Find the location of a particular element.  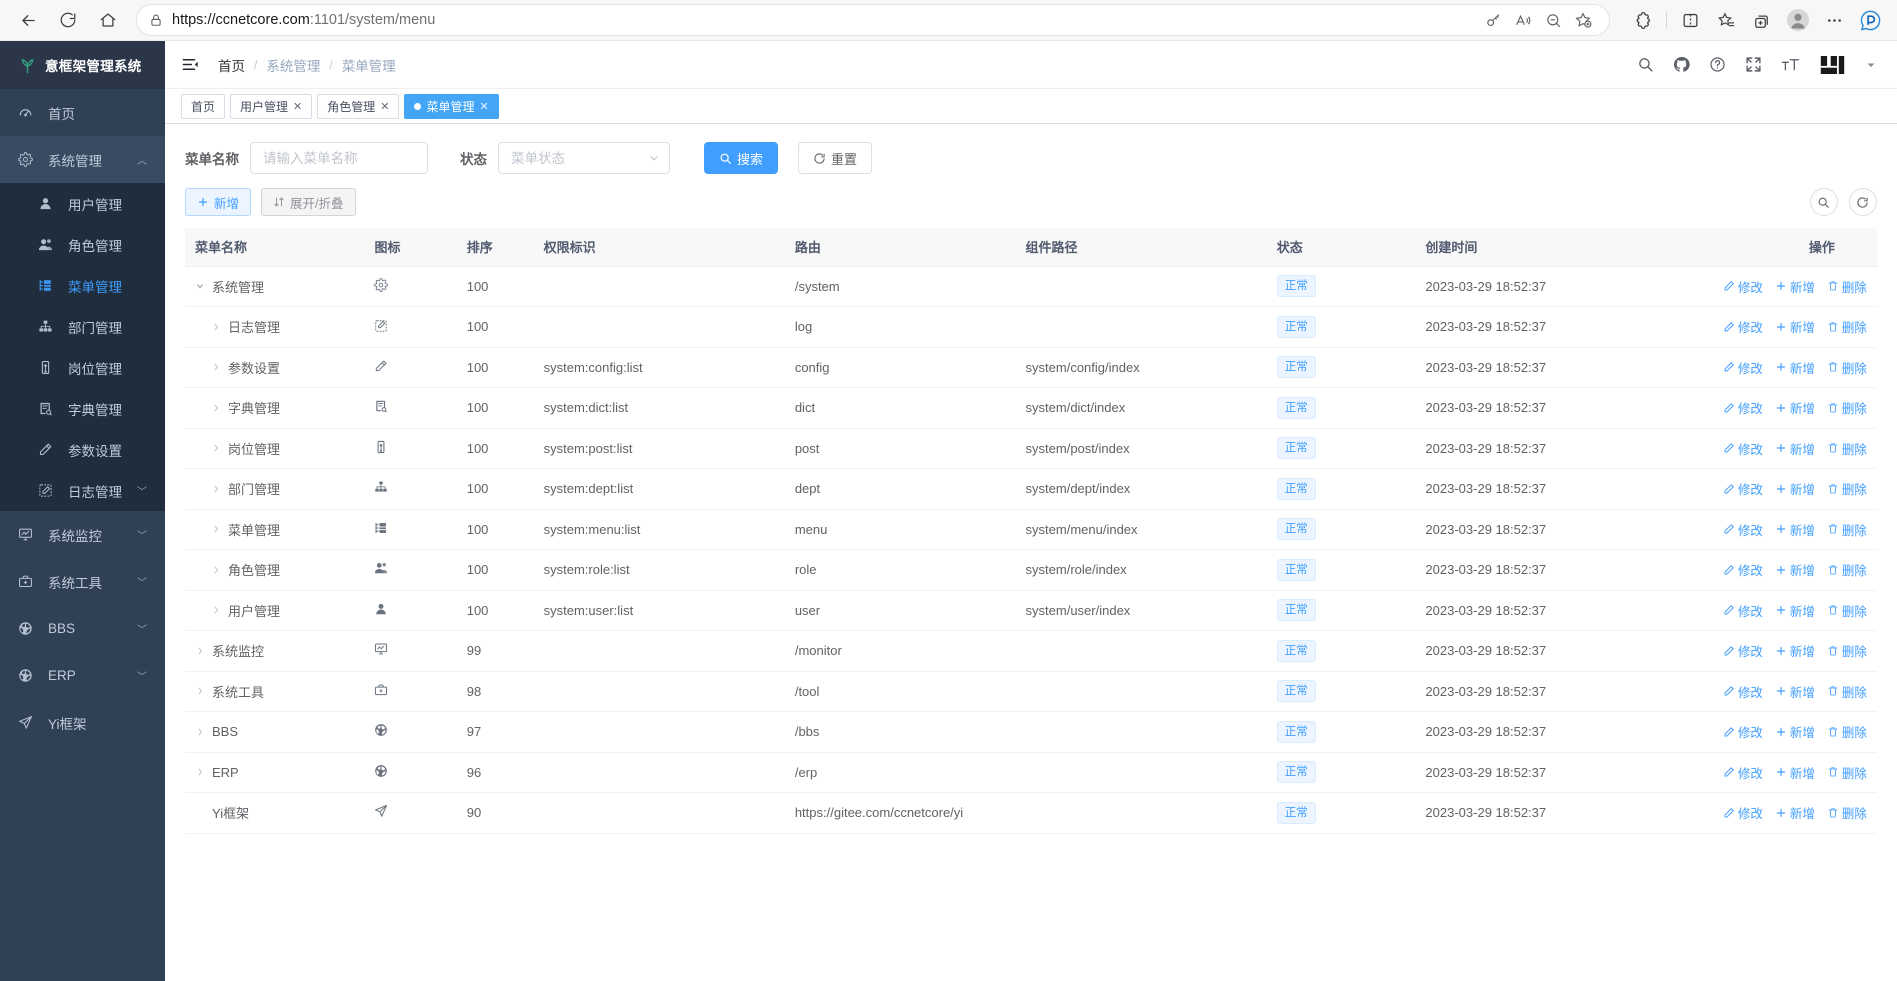

table-row: 日志管理 100 log 正常 2023-03-29 18:52:37 修改 新增 删除 is located at coordinates (1031, 327).